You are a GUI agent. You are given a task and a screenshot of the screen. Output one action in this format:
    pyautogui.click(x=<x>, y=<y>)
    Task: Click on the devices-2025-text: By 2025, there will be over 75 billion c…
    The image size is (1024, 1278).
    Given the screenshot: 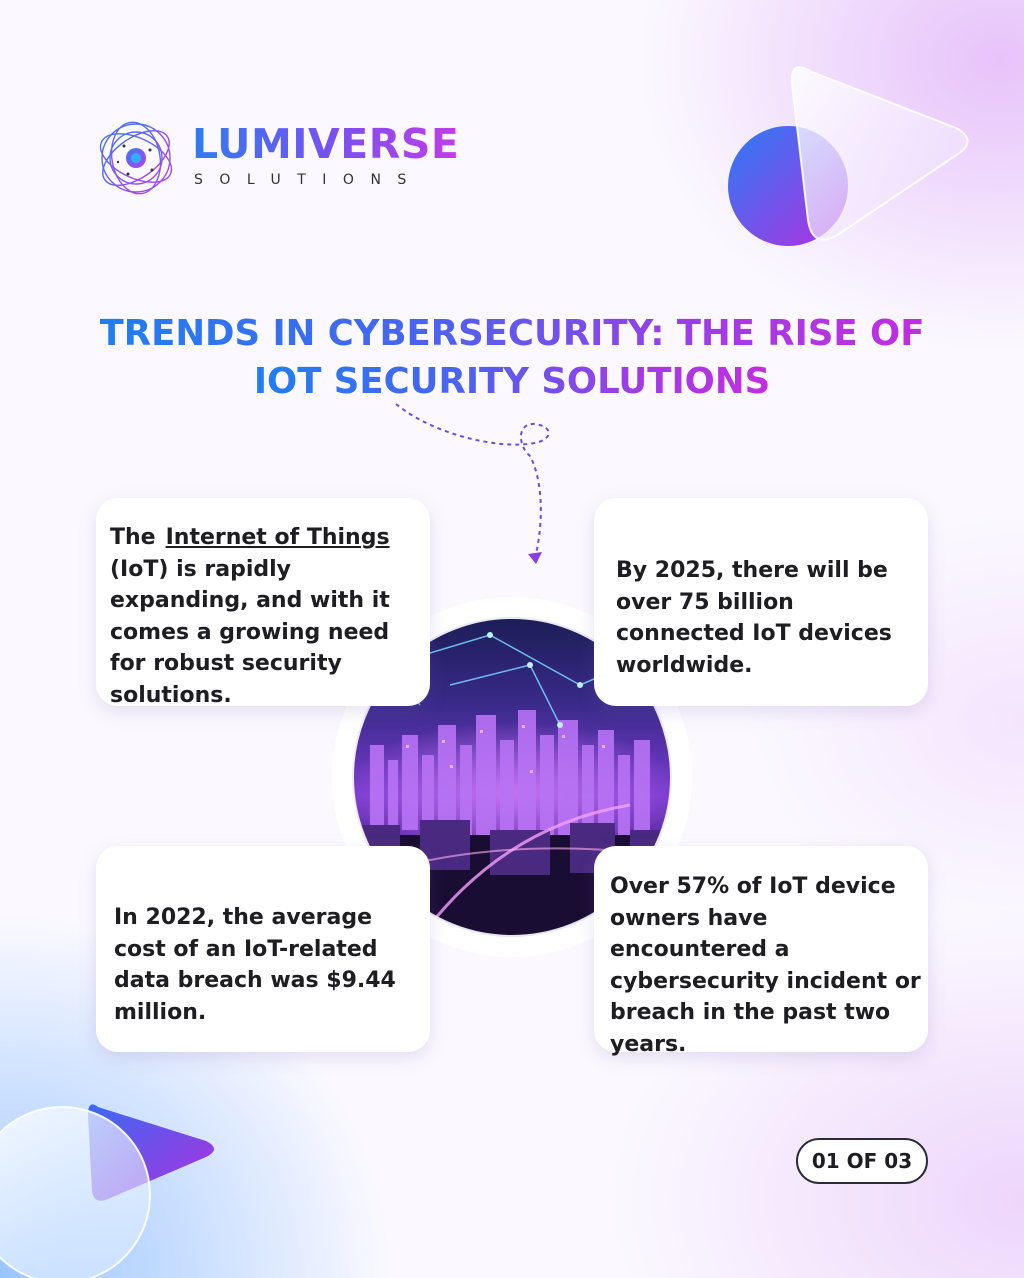 What is the action you would take?
    pyautogui.click(x=754, y=618)
    